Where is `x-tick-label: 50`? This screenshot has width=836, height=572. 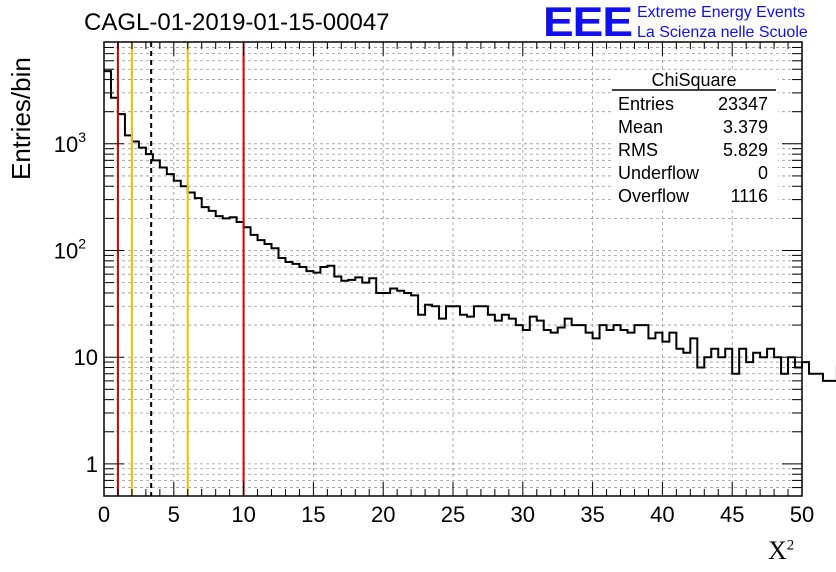 x-tick-label: 50 is located at coordinates (802, 514).